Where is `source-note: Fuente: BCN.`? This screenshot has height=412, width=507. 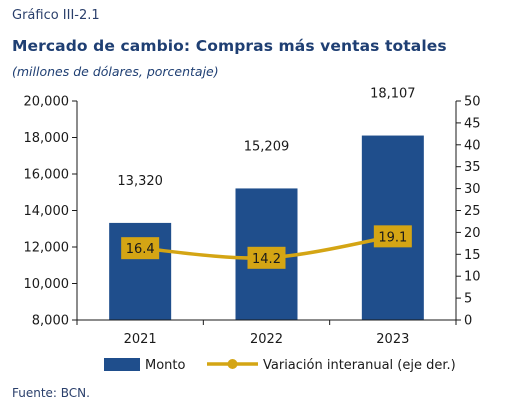 source-note: Fuente: BCN. is located at coordinates (51, 393).